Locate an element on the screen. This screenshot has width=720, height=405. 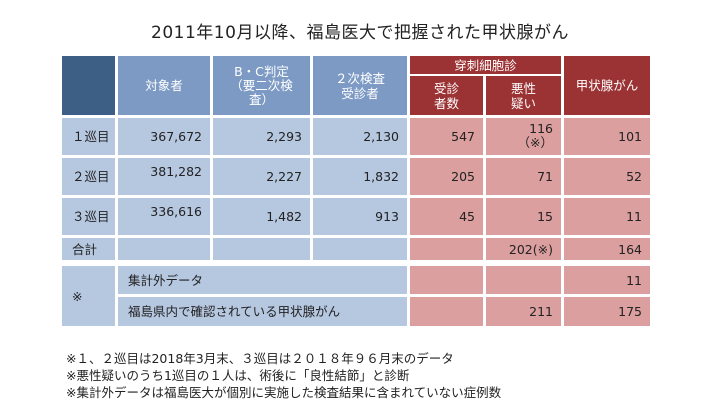
header-fna-exam: 受診 者数 is located at coordinates (446, 95).